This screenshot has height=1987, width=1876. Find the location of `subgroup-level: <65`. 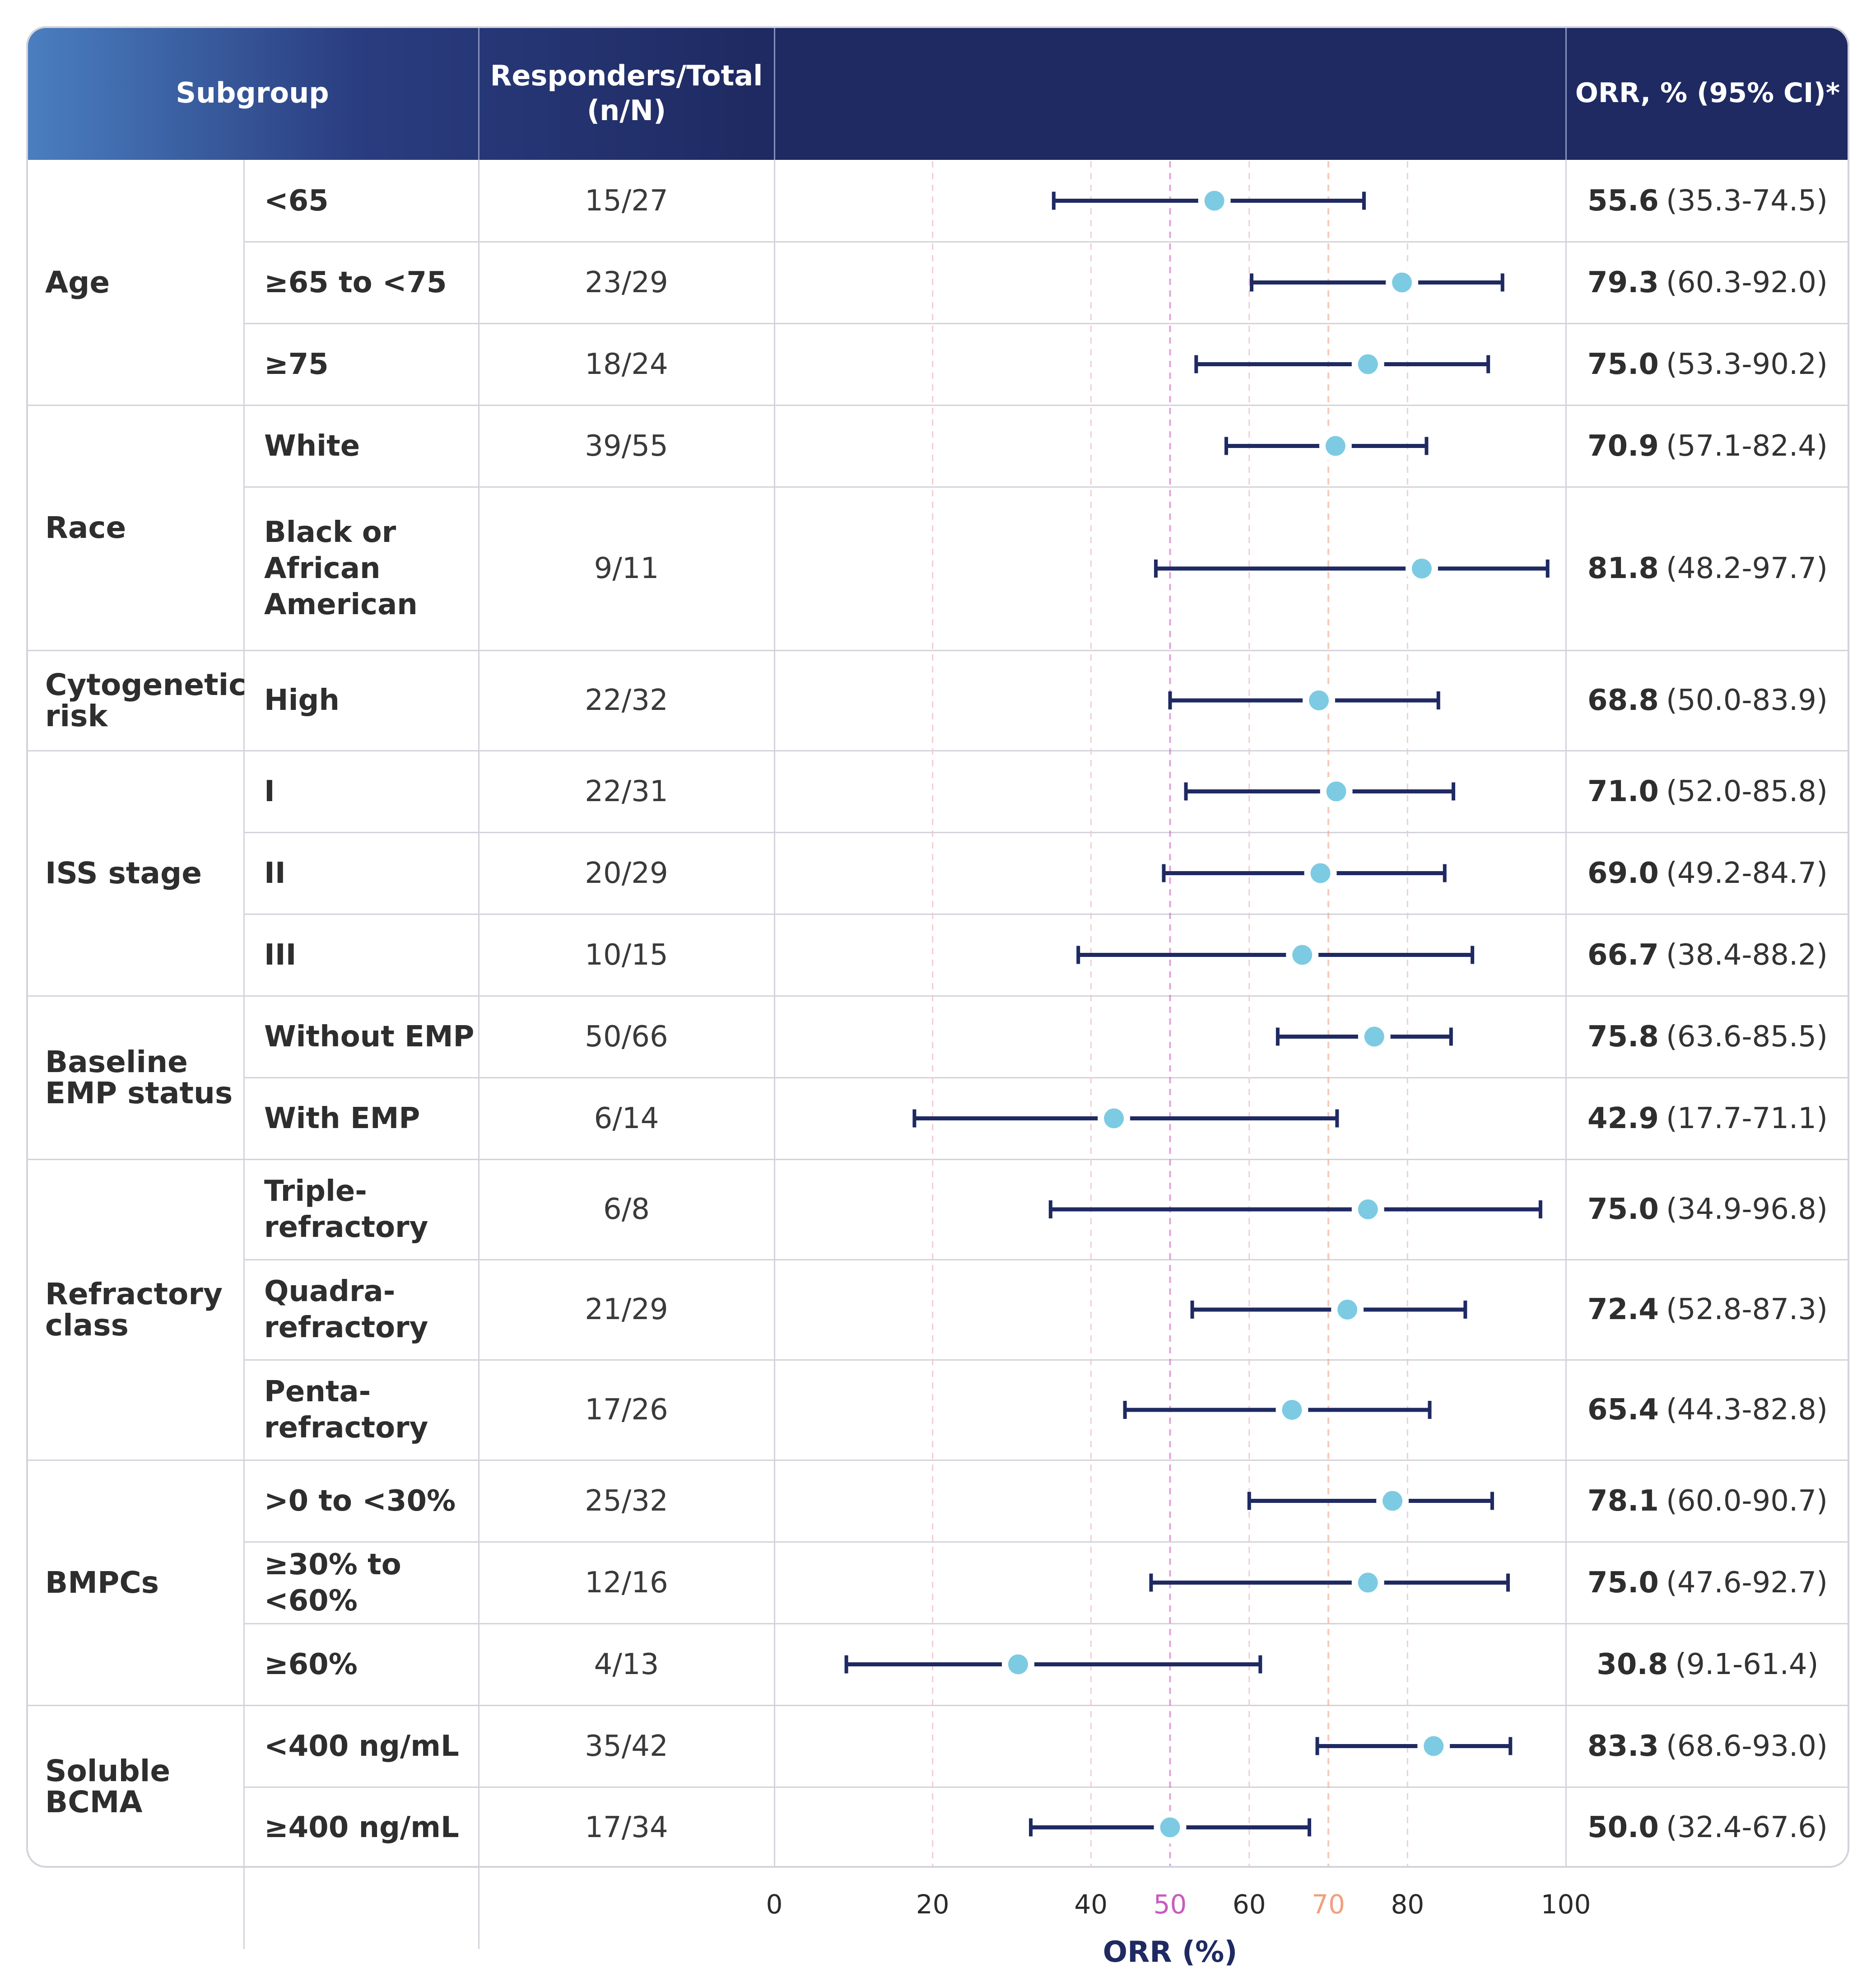

subgroup-level: <65 is located at coordinates (296, 201).